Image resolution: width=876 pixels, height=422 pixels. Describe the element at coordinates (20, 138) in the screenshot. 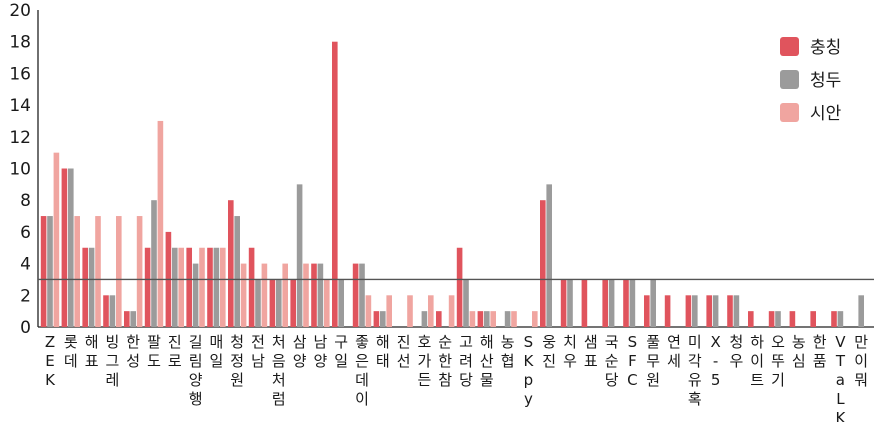

I see `y-tick-label: 12` at that location.